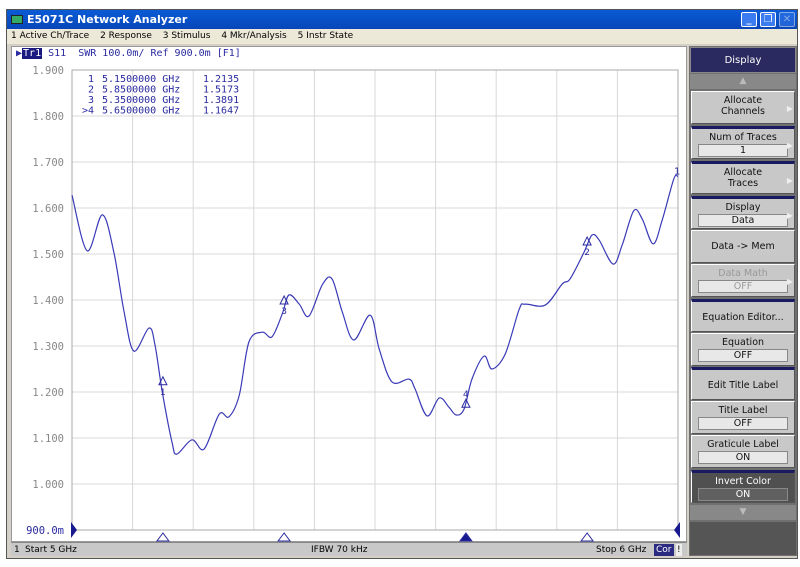 The height and width of the screenshot is (567, 800). What do you see at coordinates (88, 111) in the screenshot?
I see `marker-table-id: >4` at bounding box center [88, 111].